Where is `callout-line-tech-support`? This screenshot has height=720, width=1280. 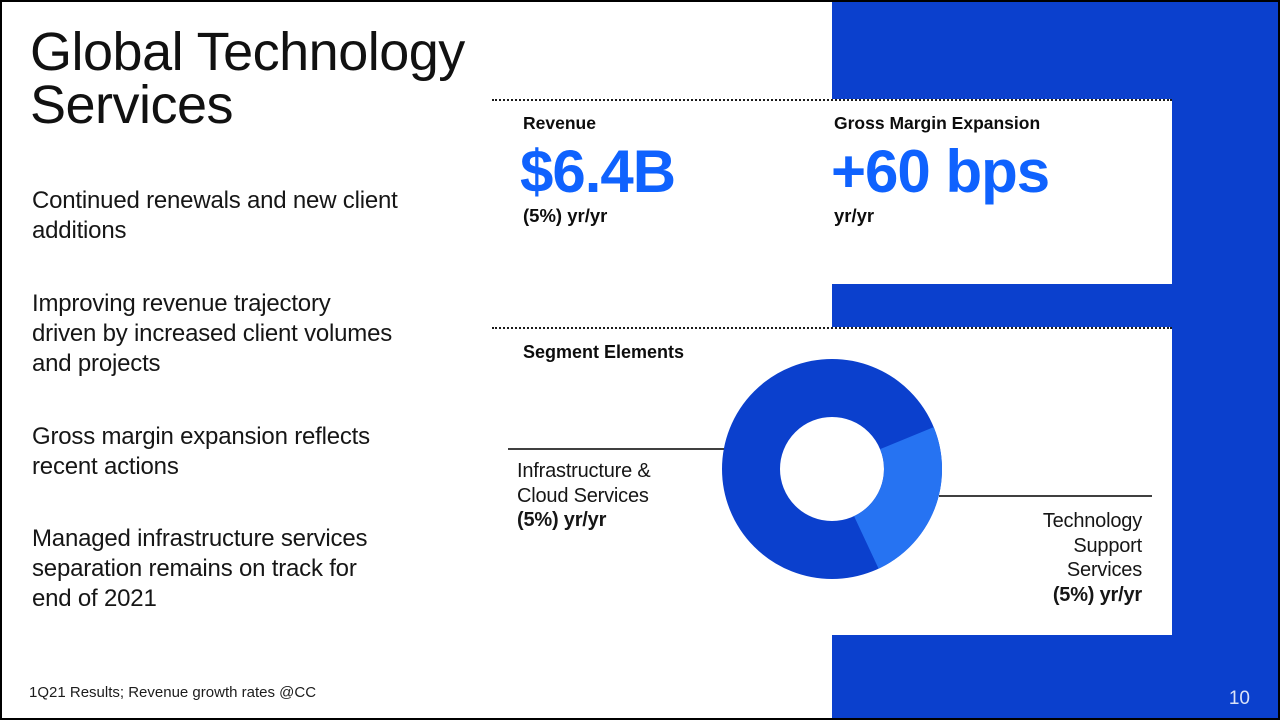
callout-line-tech-support is located at coordinates (1045, 496).